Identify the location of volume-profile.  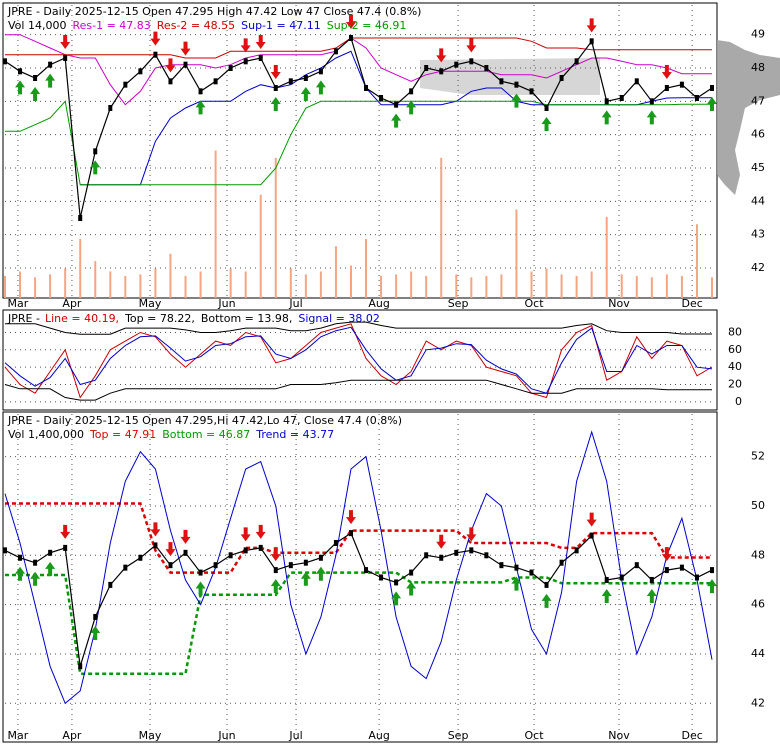
(748, 117).